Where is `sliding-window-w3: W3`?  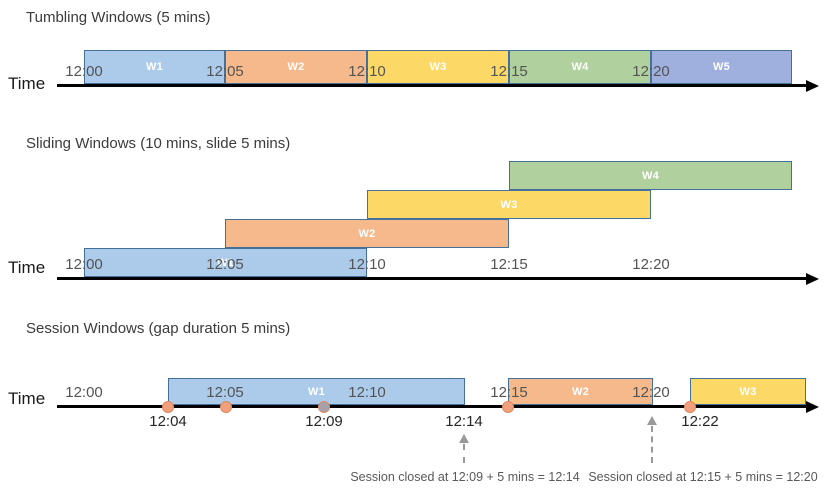
sliding-window-w3: W3 is located at coordinates (509, 204).